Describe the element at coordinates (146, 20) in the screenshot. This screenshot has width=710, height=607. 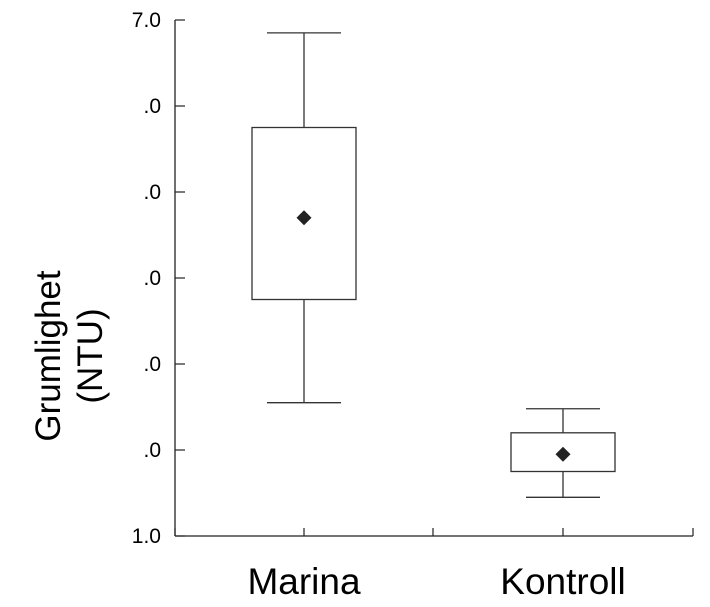
I see `y-tick-label: 7.0` at that location.